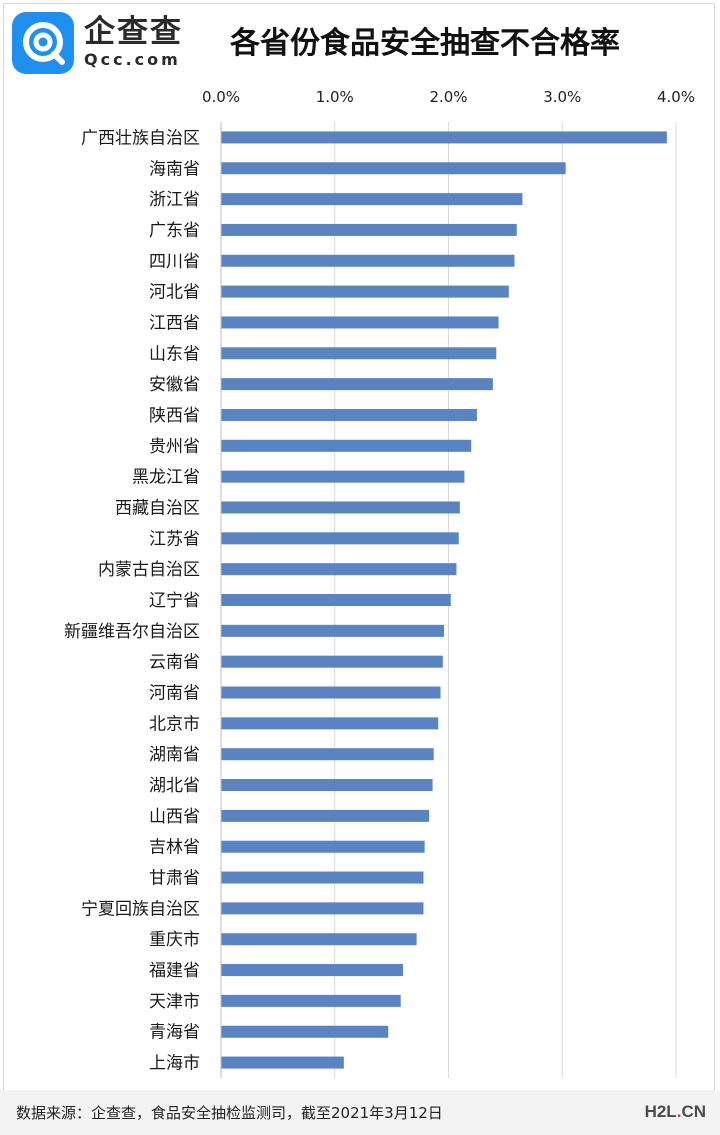 Image resolution: width=720 pixels, height=1135 pixels. Describe the element at coordinates (174, 1064) in the screenshot. I see `category-label: 上海市` at that location.